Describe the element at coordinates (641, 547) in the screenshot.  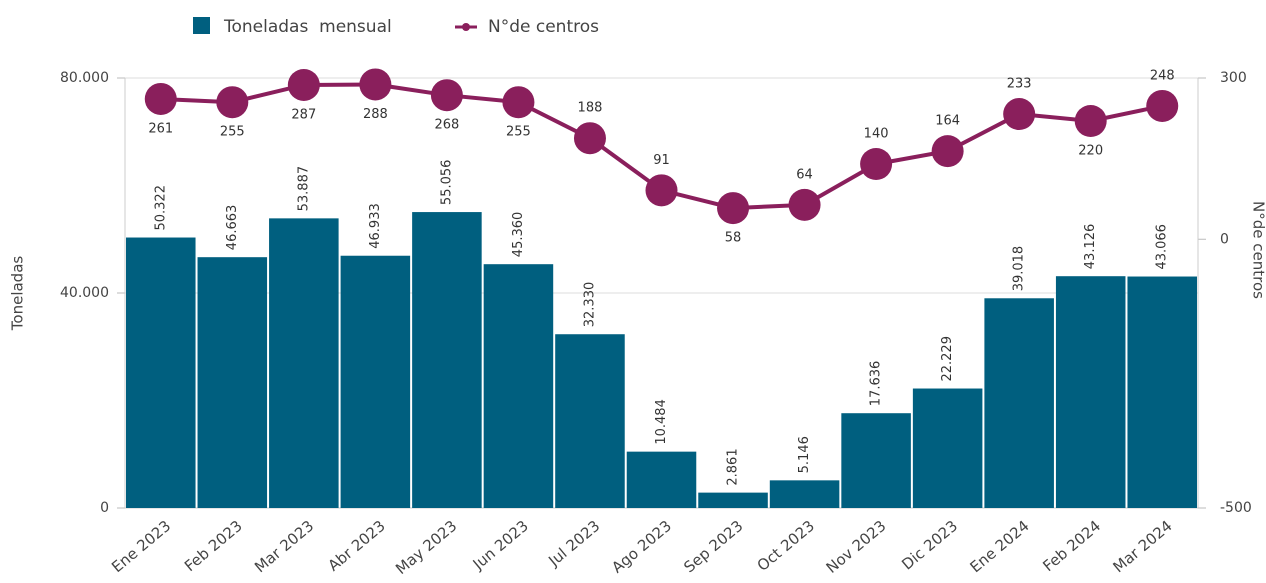
I see `x-tick-label: Ago 2023` at that location.